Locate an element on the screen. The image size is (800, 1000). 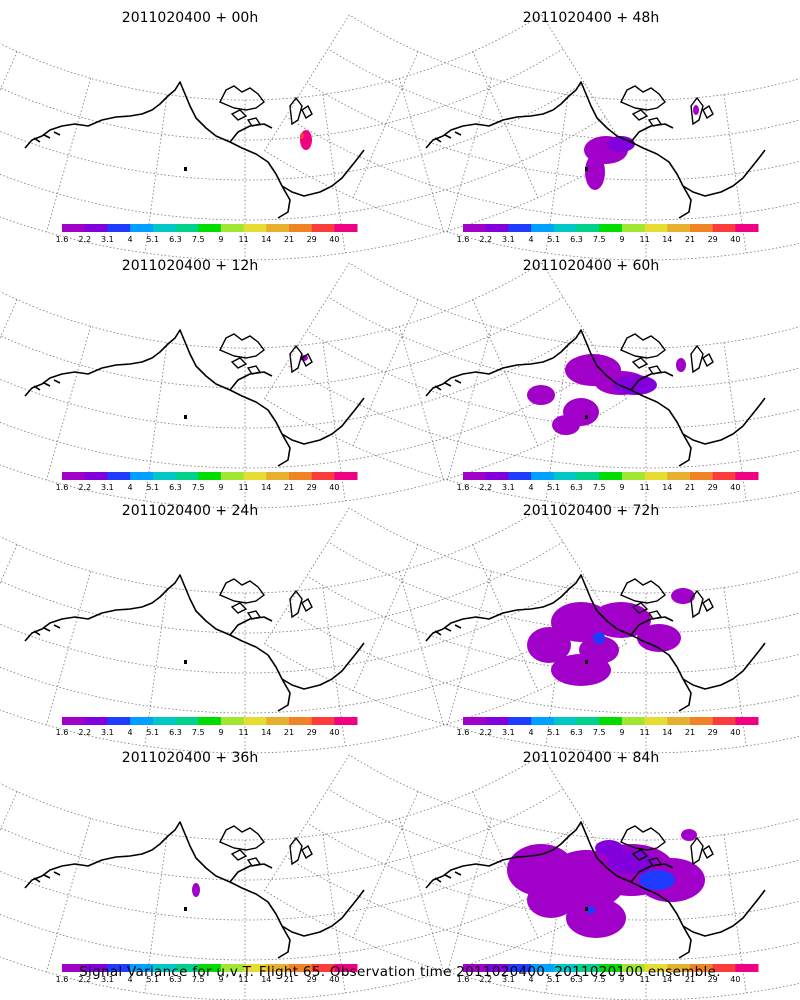
colorbar-tick-label: 11 is located at coordinates (645, 979).